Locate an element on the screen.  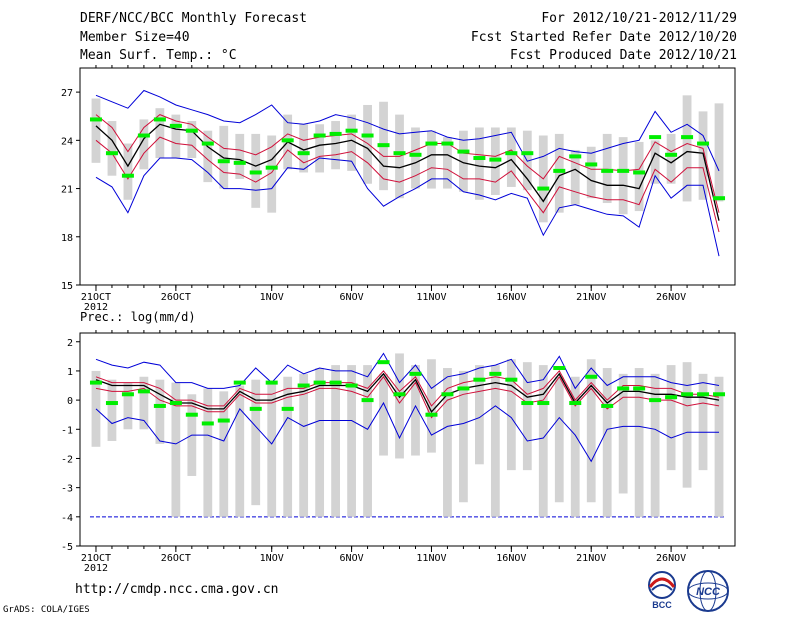
temp-y-tick-label: 18 is located at coordinates (67, 238).